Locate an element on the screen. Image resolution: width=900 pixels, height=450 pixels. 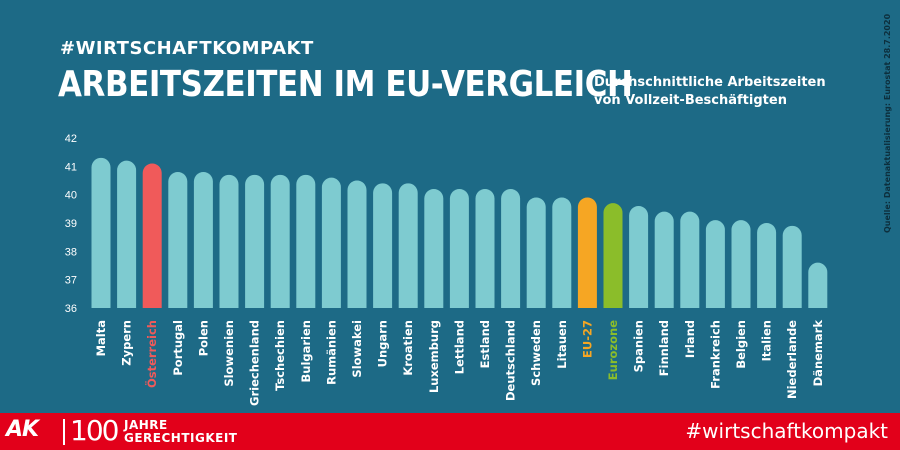
x-tick-label: Spanien is located at coordinates (639, 346).